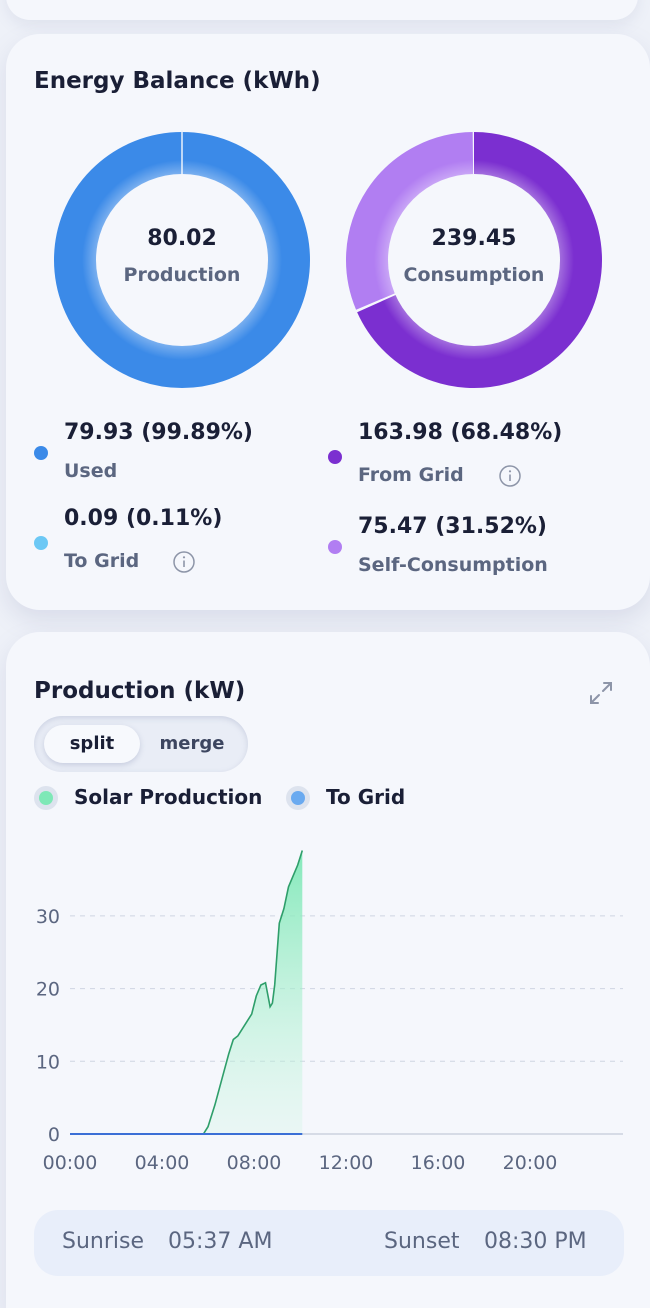  What do you see at coordinates (46, 798) in the screenshot?
I see `solar-production-swatch` at bounding box center [46, 798].